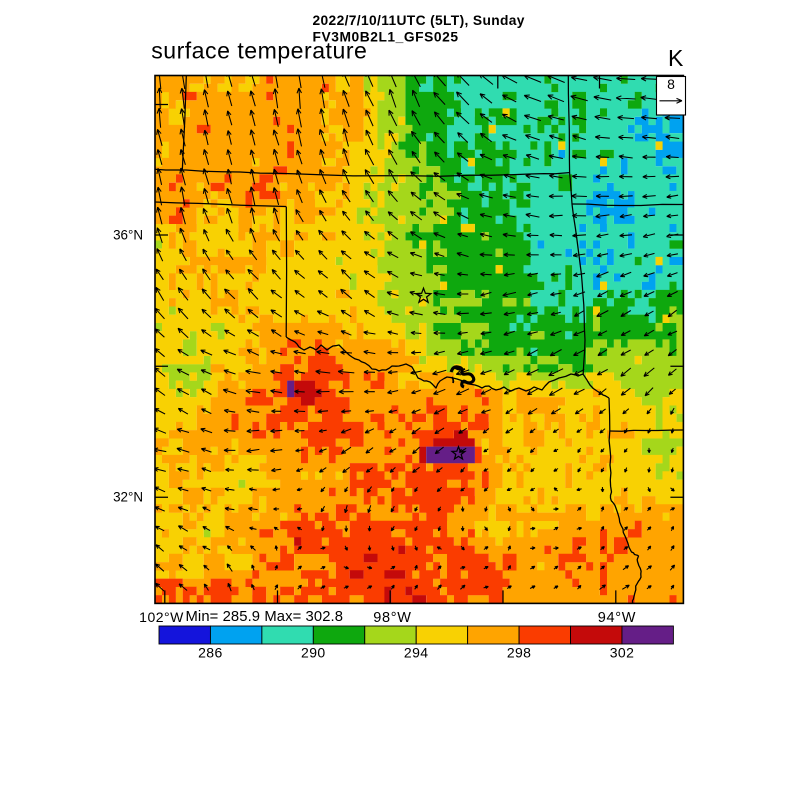 The image size is (800, 800). Describe the element at coordinates (128, 497) in the screenshot. I see `svg-text: 32°N` at that location.